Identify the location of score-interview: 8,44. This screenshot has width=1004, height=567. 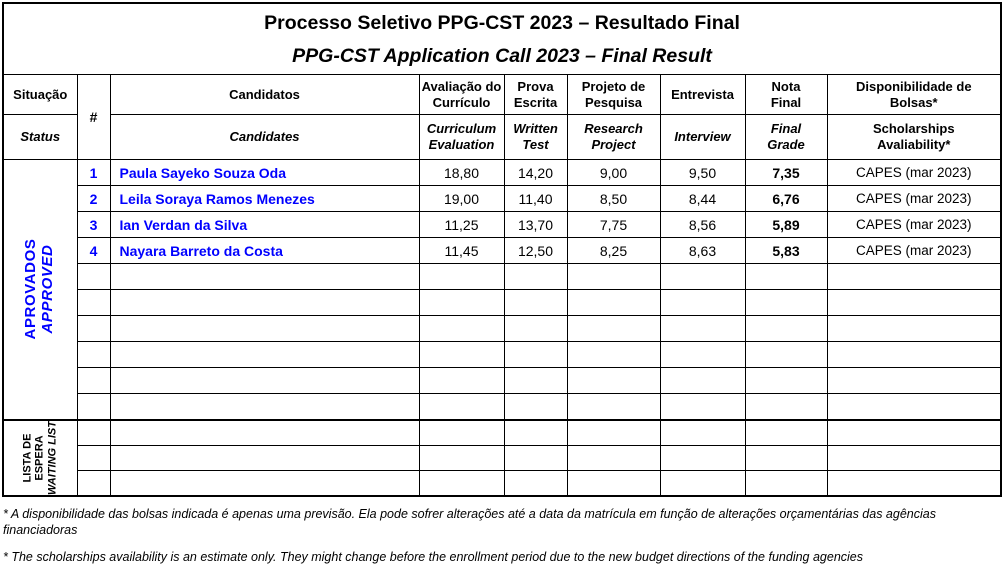
(702, 198).